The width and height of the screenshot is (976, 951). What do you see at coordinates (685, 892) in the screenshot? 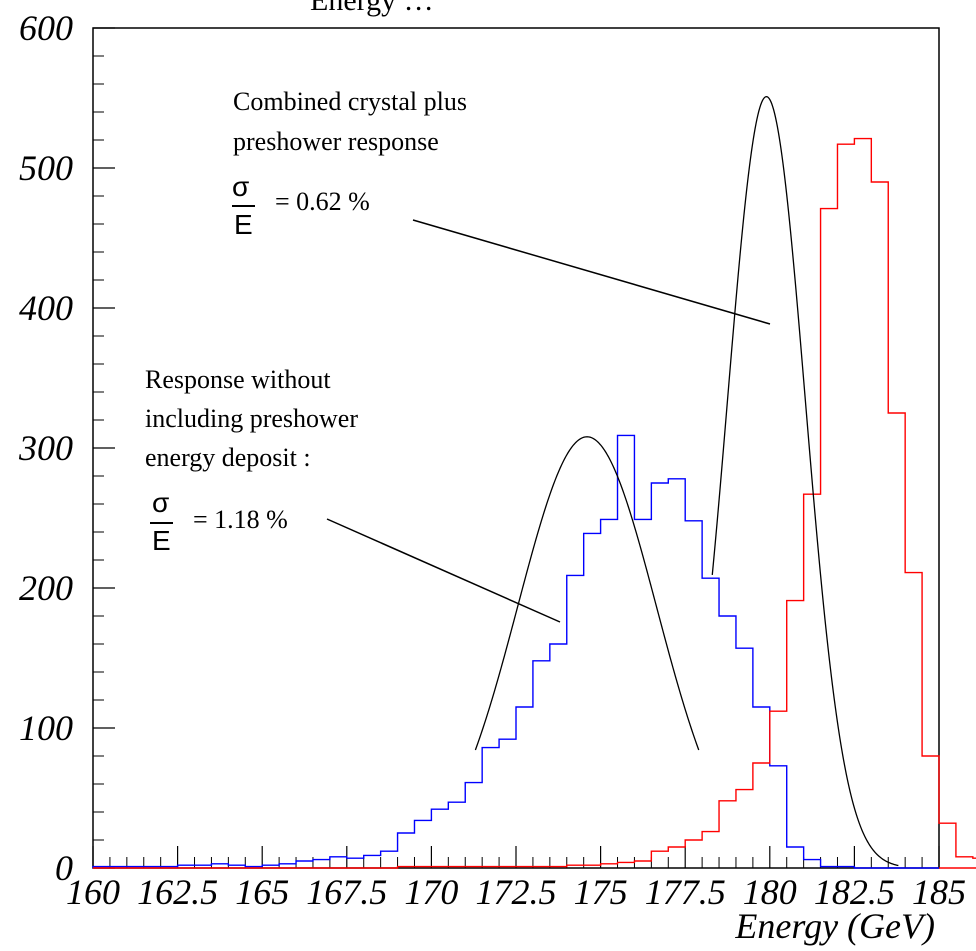
I see `x-tick-label: 177.5` at bounding box center [685, 892].